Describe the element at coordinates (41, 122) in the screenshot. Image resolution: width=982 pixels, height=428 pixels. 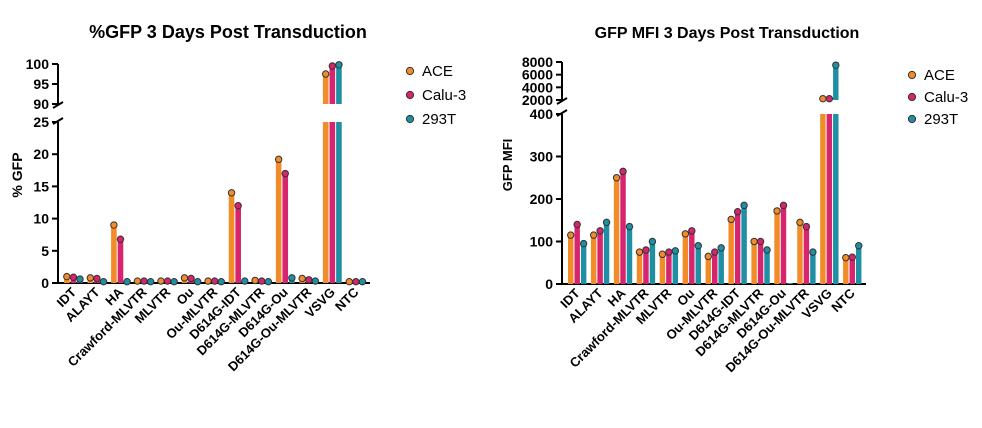
I see `y-tick-label: 25` at that location.